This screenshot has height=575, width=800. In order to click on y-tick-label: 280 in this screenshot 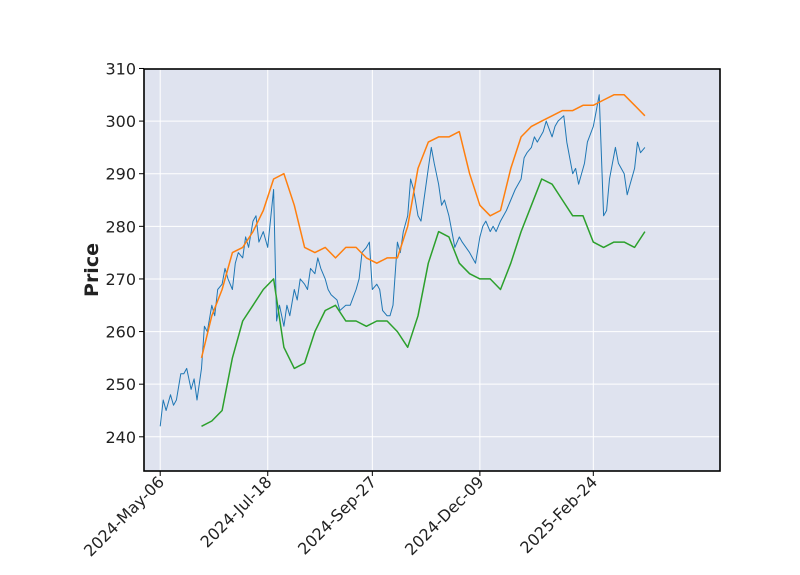, I will do `click(120, 226)`.